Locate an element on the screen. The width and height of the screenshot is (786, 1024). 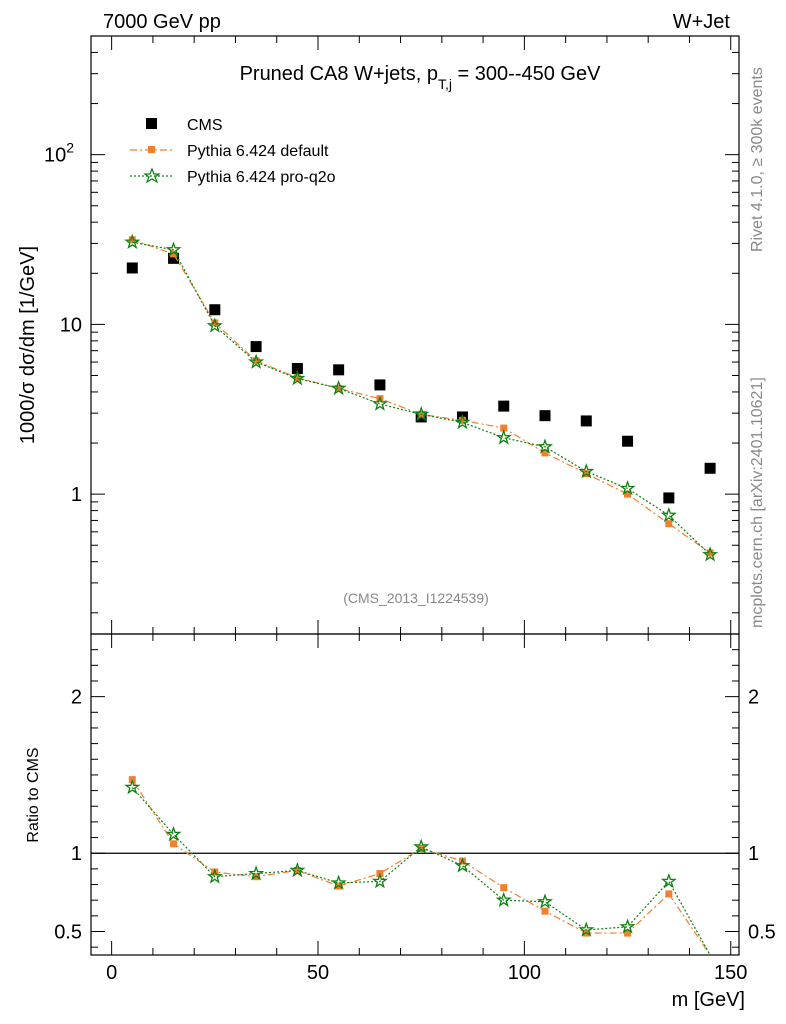
y-tick-label-right: 1 is located at coordinates (753, 854).